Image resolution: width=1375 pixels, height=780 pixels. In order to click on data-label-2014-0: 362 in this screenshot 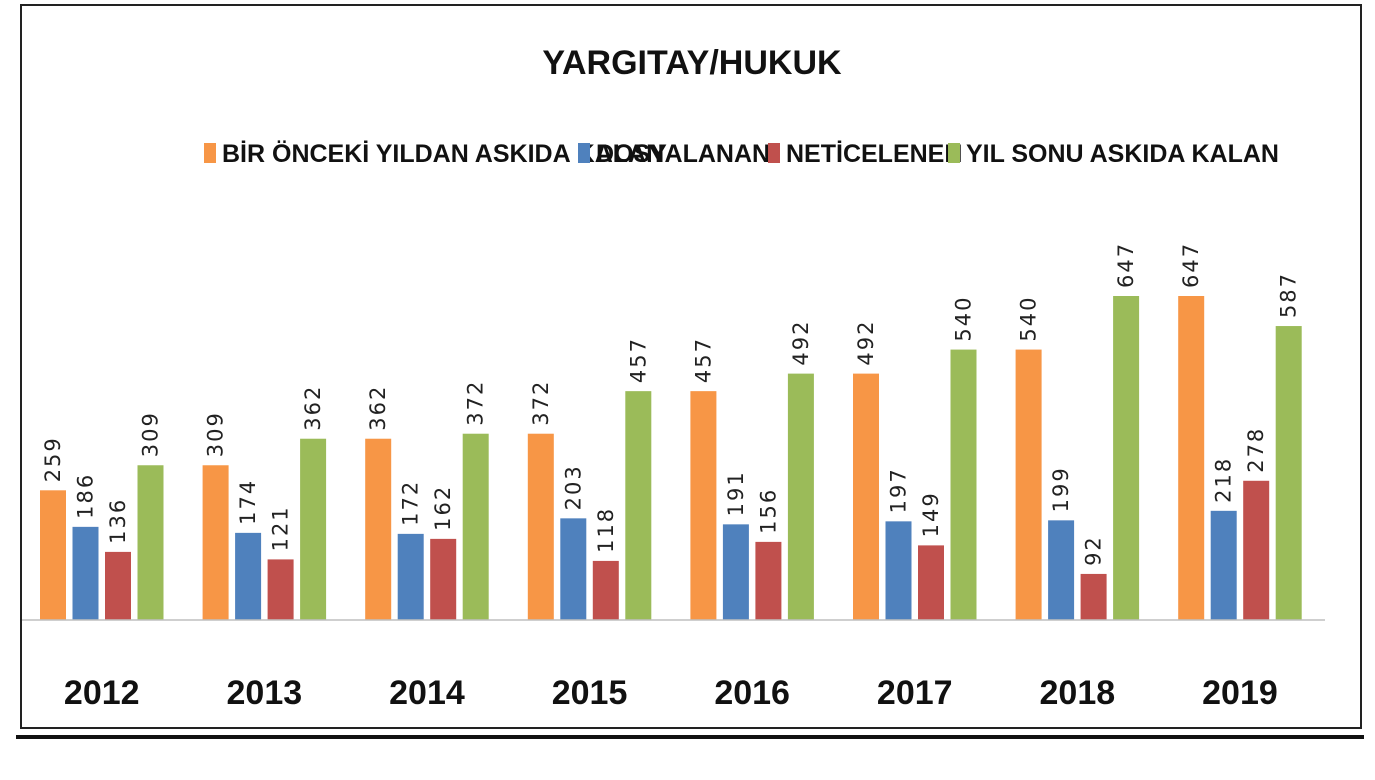, I will do `click(378, 408)`.